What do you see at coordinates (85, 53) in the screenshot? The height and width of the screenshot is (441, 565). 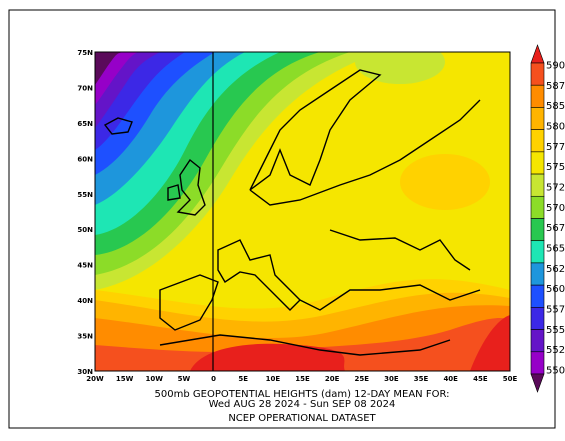 I see `lat-label: 75N` at bounding box center [85, 53].